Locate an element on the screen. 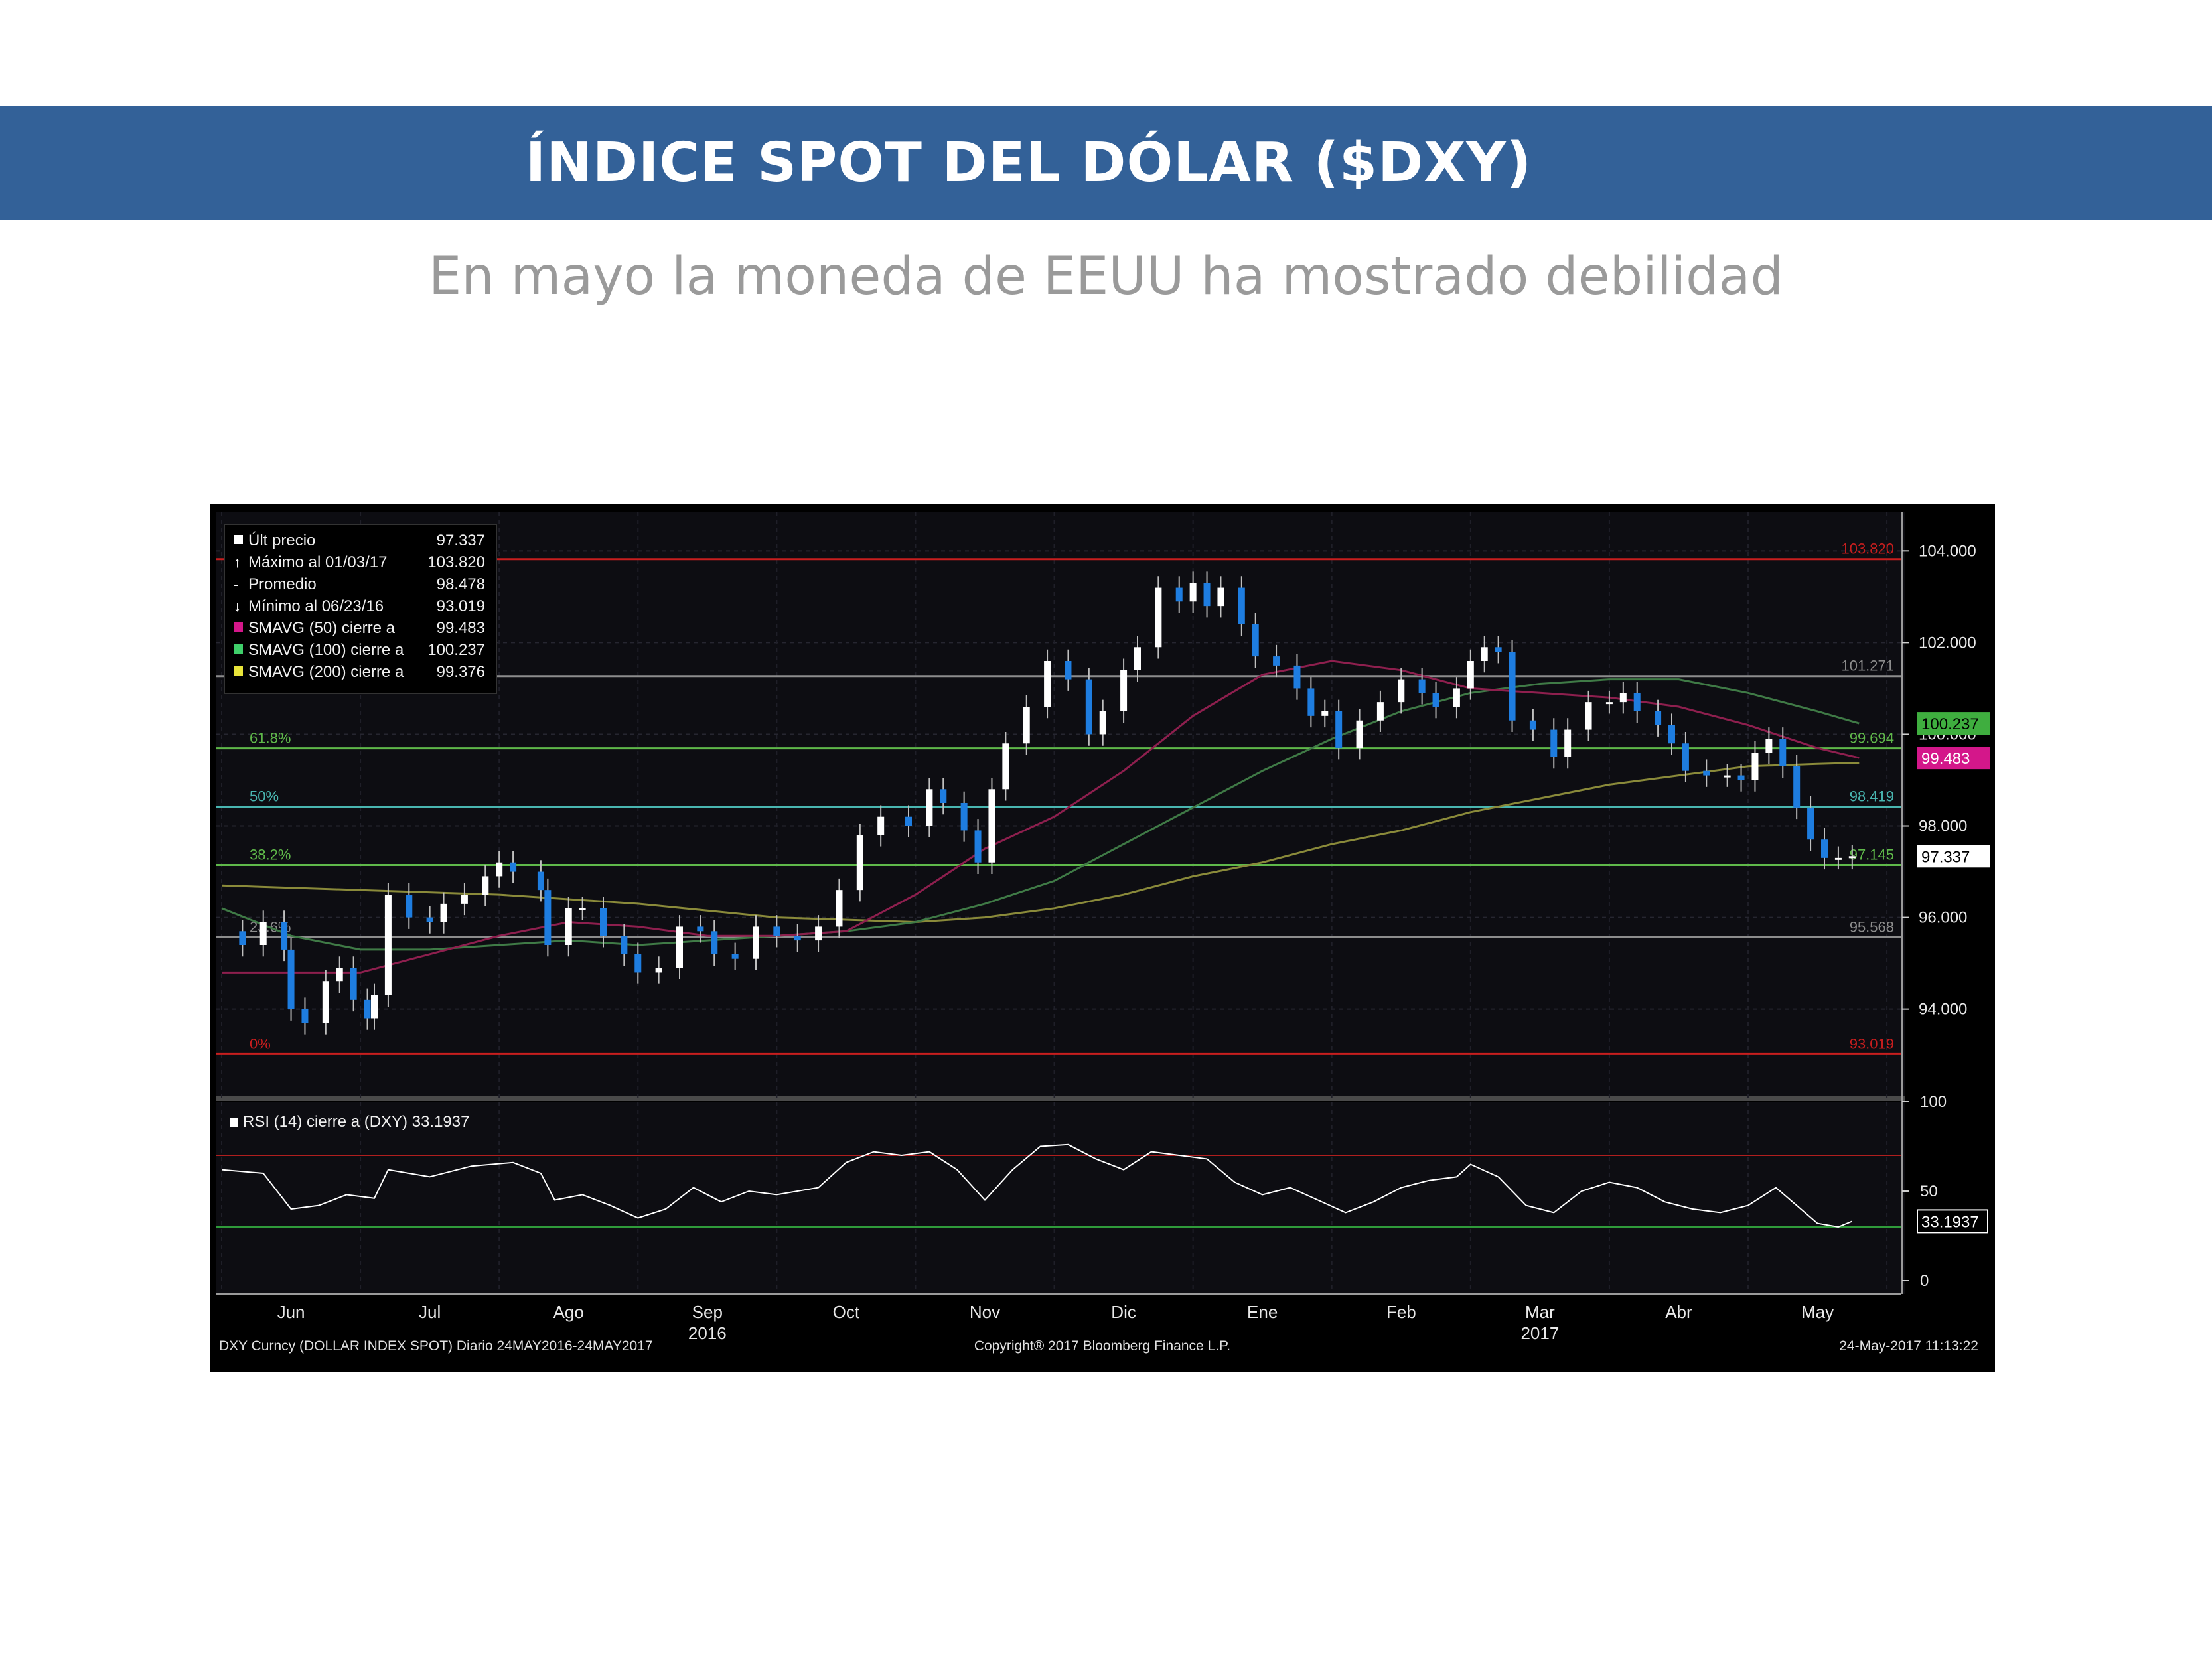 Image resolution: width=2212 pixels, height=1659 pixels. x-tick-label: Feb is located at coordinates (1401, 1312).